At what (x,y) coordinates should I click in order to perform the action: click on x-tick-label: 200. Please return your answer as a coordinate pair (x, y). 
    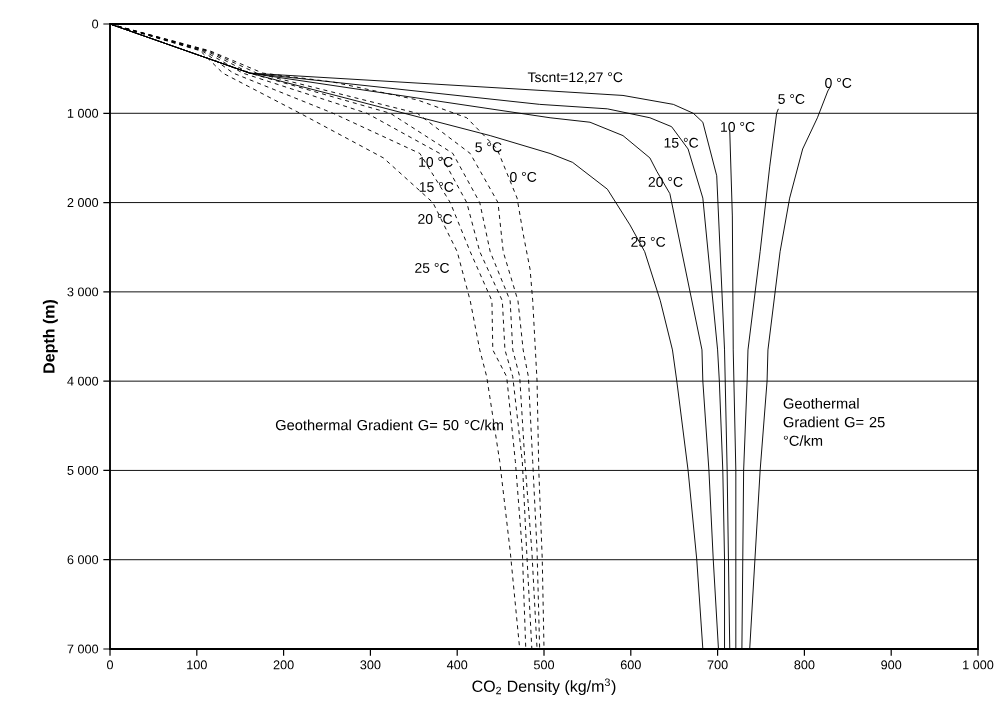
    Looking at the image, I should click on (283, 665).